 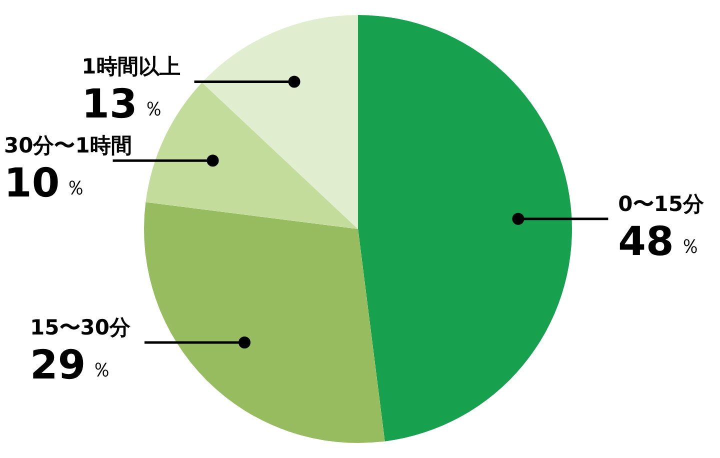 What do you see at coordinates (68, 146) in the screenshot?
I see `slice-label: 30分〜1時間` at bounding box center [68, 146].